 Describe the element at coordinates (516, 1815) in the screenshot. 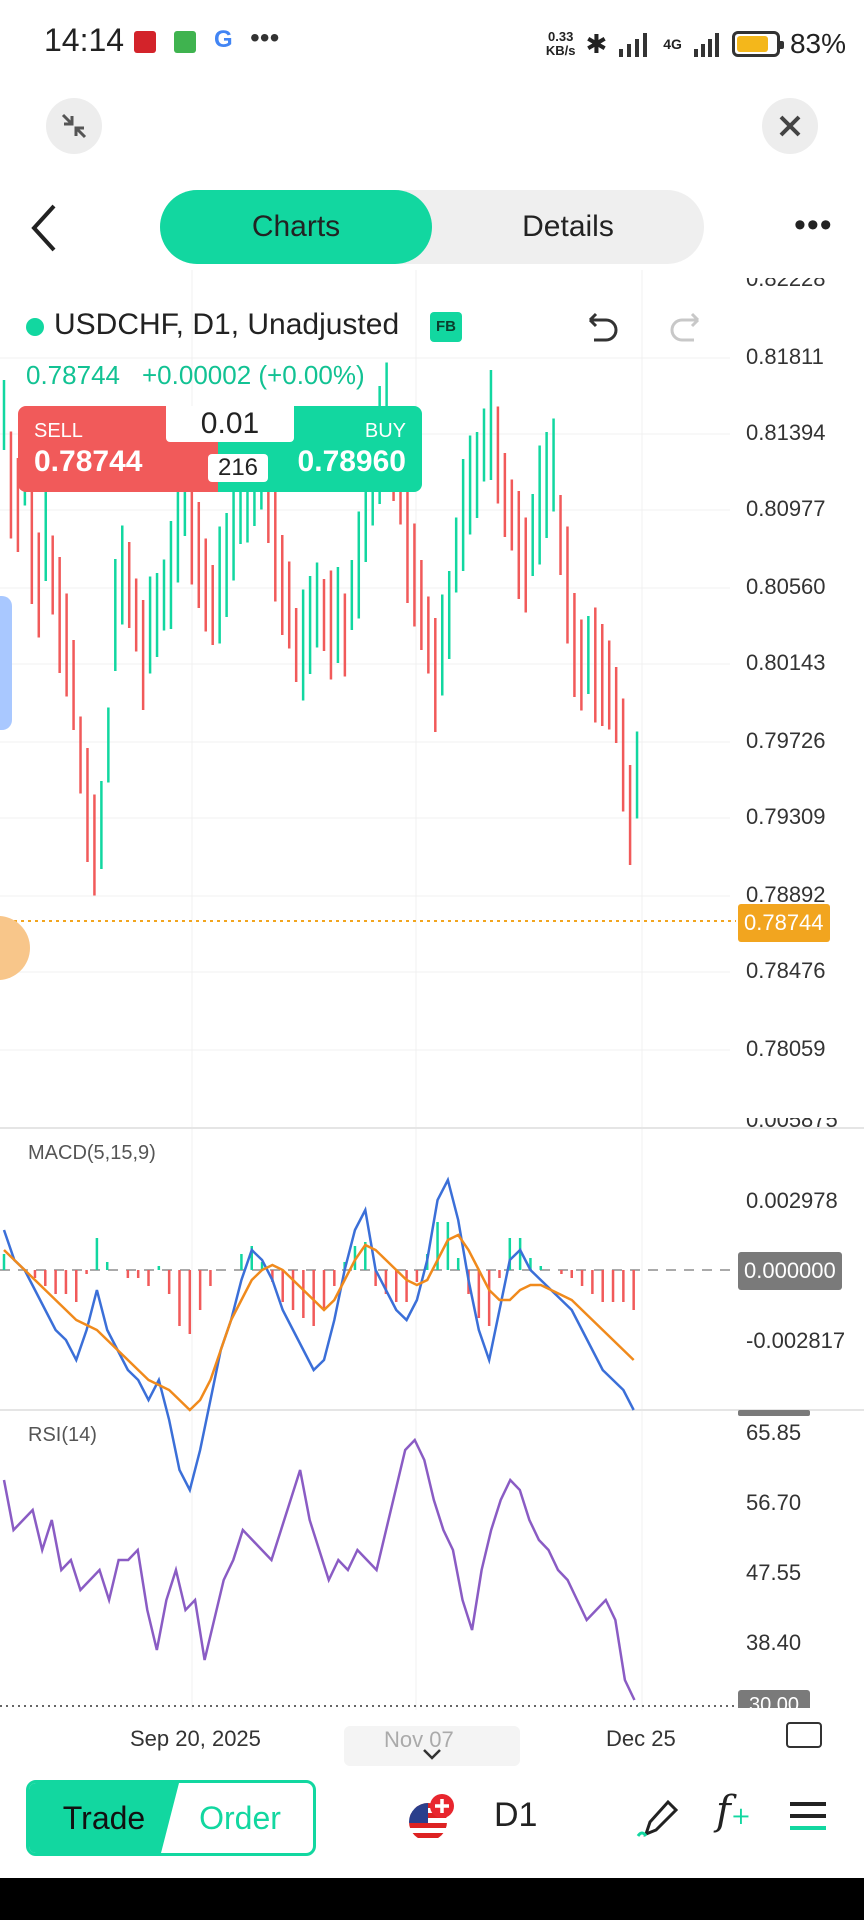

I see `timeframe-selector: D1` at that location.